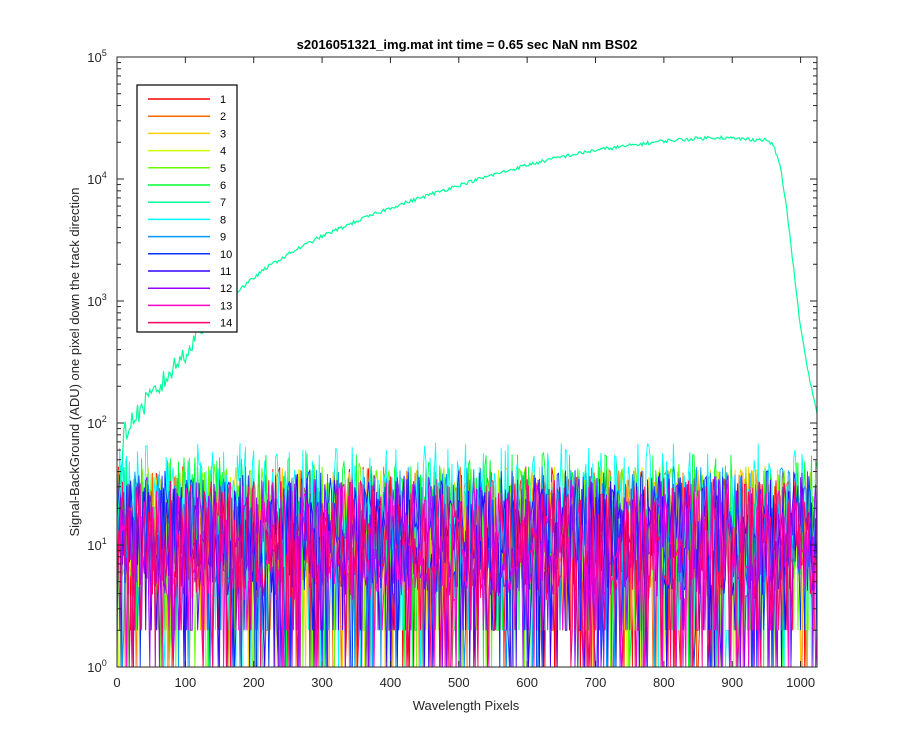  I want to click on legend-label-4: 4, so click(223, 152).